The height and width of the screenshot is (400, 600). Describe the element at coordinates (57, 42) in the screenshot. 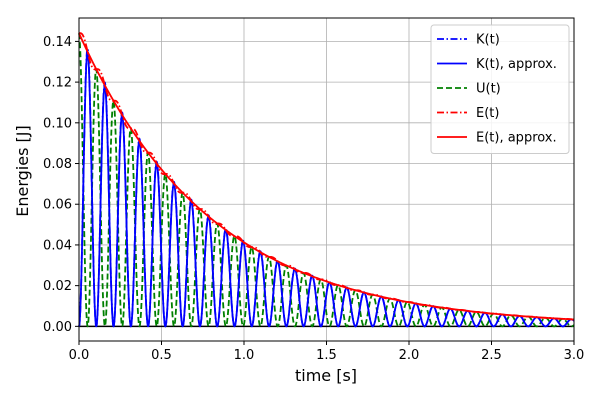

I see `y-tick-label: 0.14` at that location.